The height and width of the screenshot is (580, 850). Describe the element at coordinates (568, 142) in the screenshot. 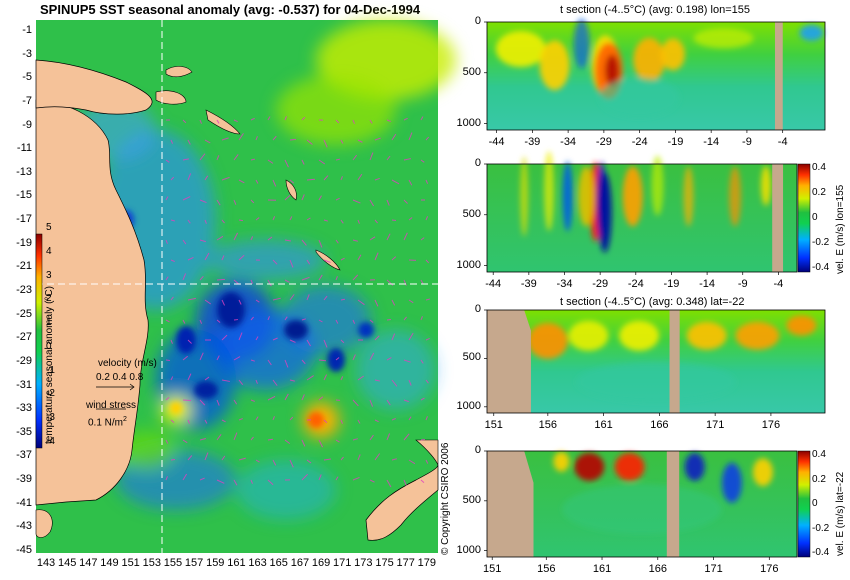

I see `x-tick-label: -34` at that location.